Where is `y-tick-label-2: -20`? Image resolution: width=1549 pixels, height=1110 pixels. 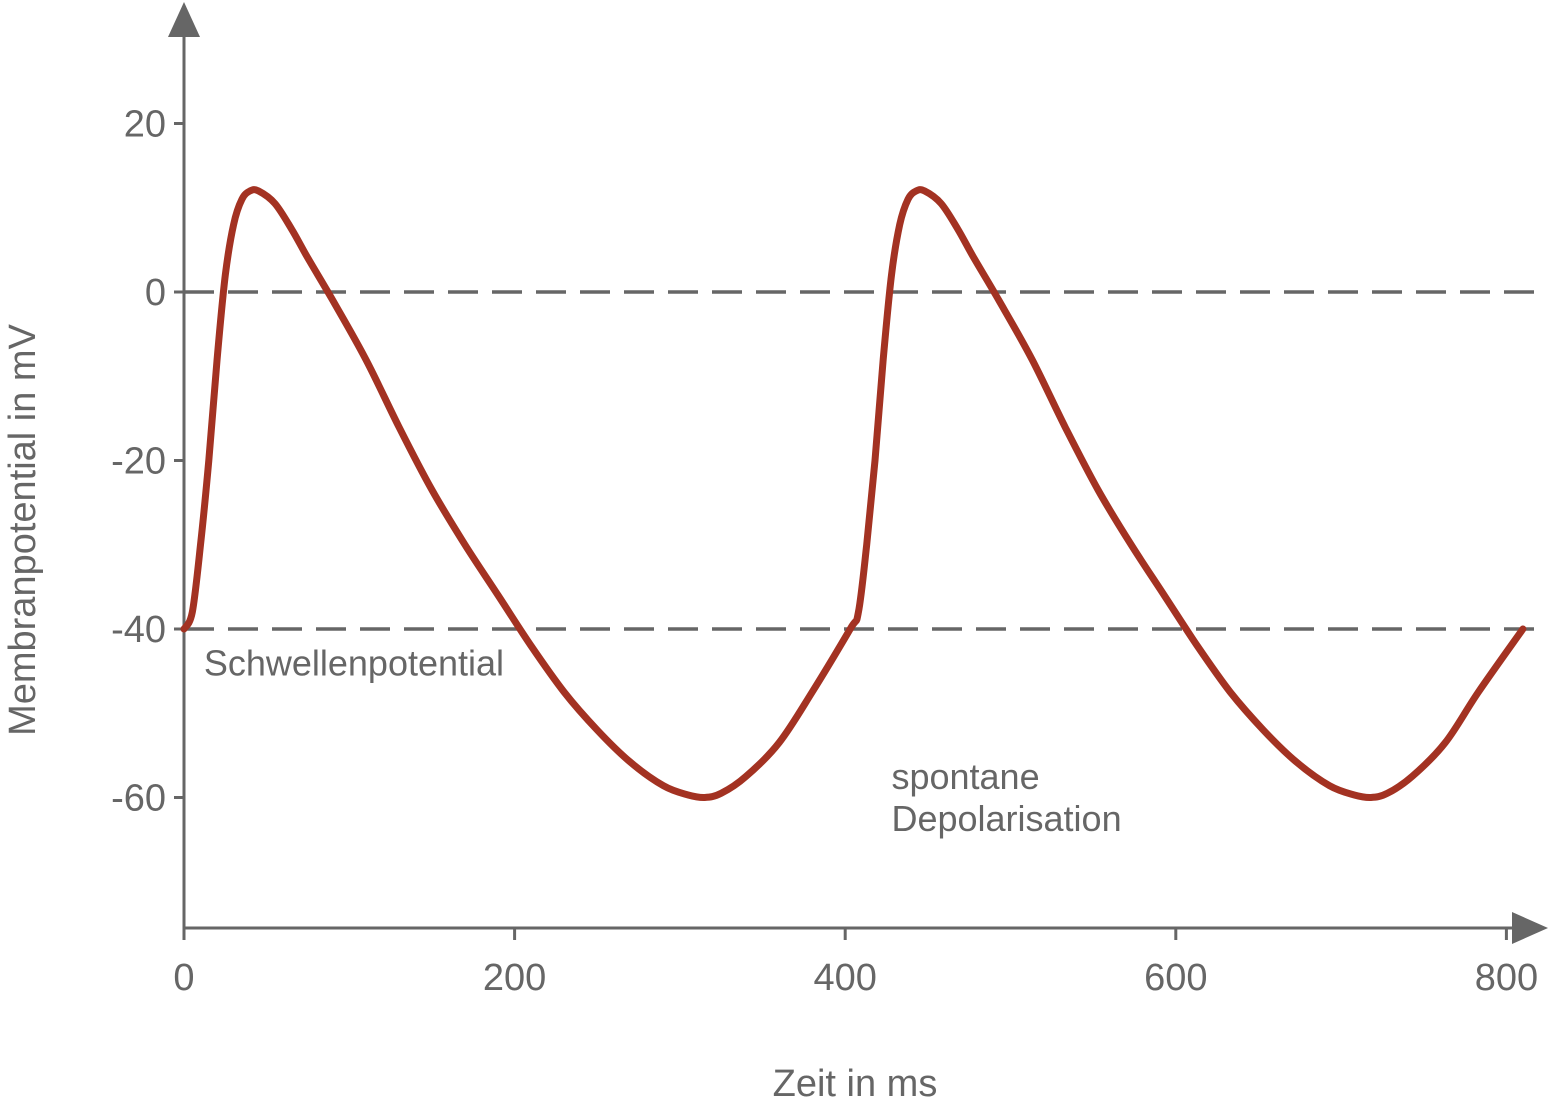
y-tick-label-2: -20 is located at coordinates (138, 462).